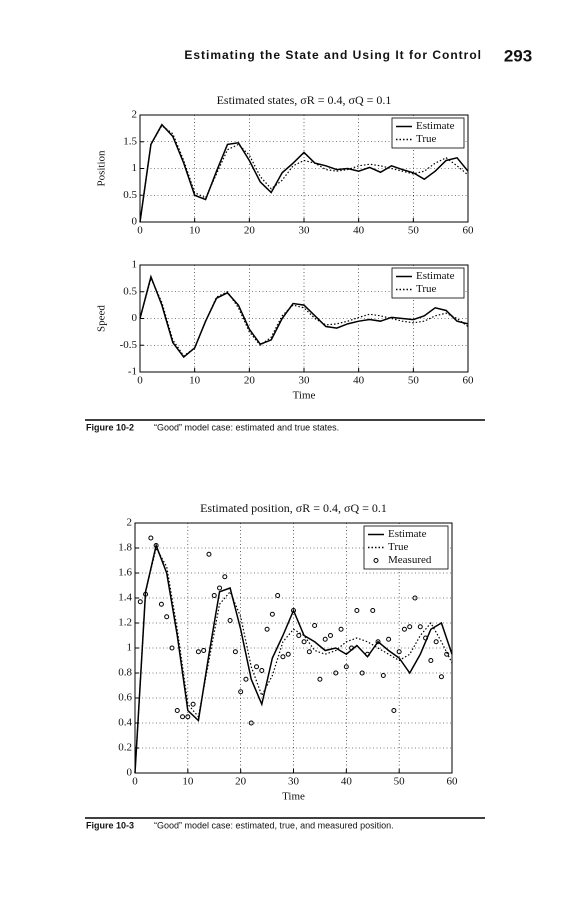 Image resolution: width=570 pixels, height=900 pixels. I want to click on y-tick-label: 1.6, so click(125, 573).